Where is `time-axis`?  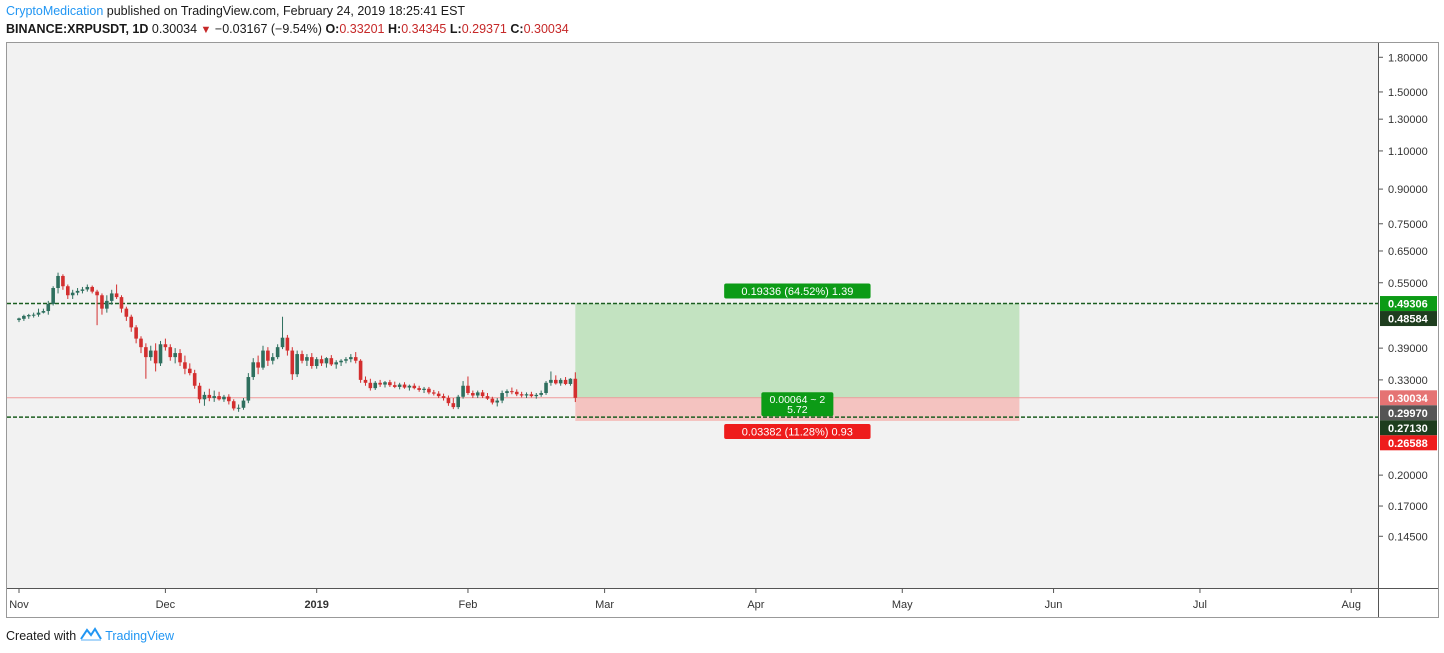
time-axis is located at coordinates (692, 602).